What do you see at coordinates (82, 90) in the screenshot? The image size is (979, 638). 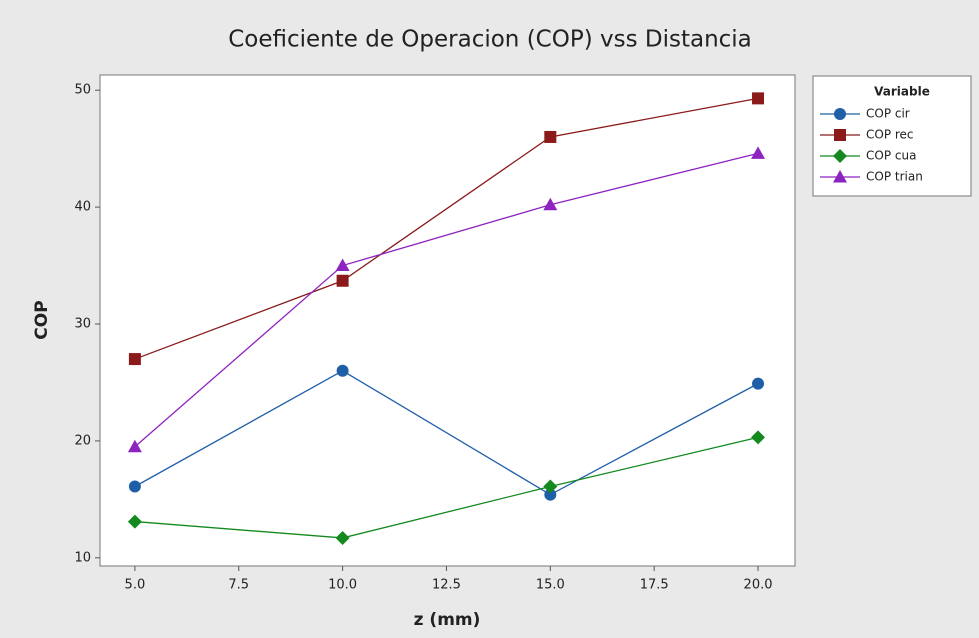 I see `y-tick-label: 50` at bounding box center [82, 90].